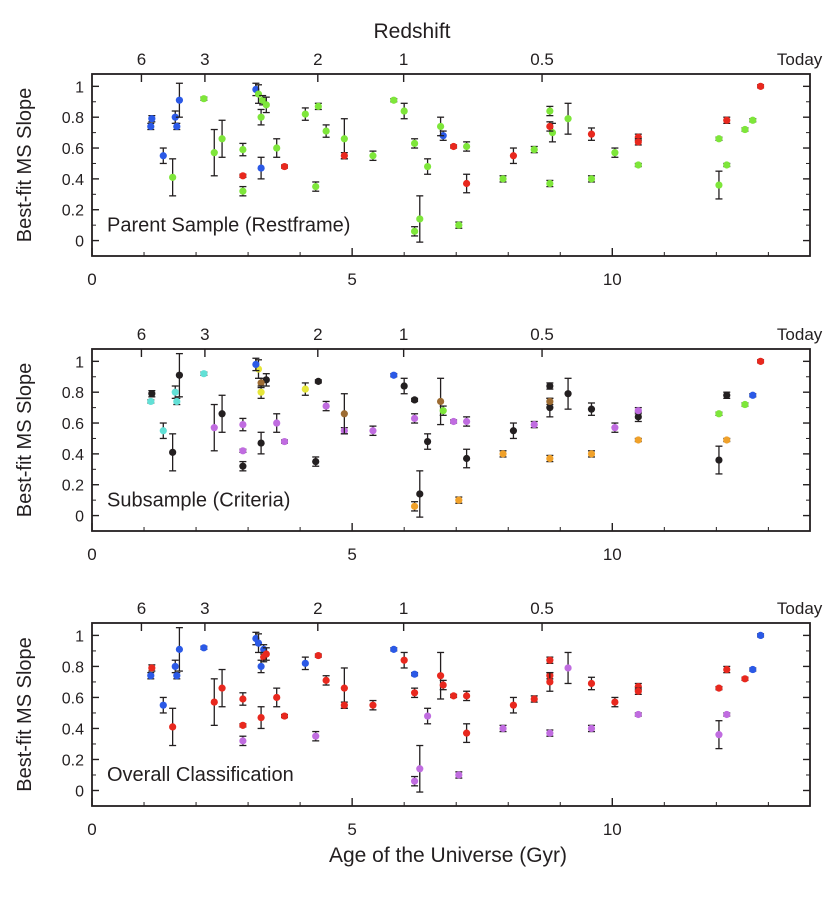  I want to click on x-axis-title: Age of the Universe (Gyr), so click(448, 855).